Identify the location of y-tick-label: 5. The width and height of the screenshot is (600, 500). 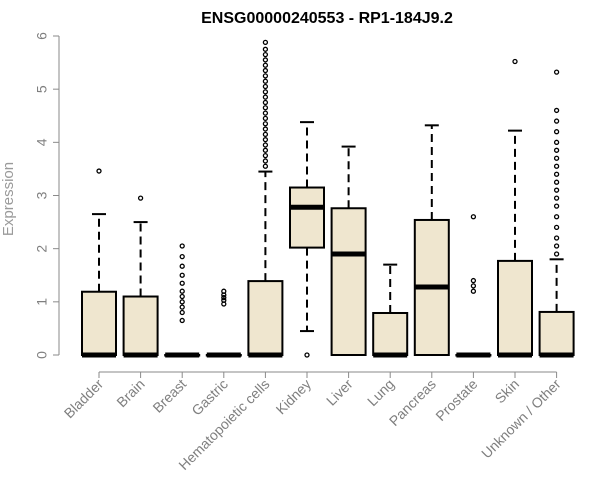
(42, 89).